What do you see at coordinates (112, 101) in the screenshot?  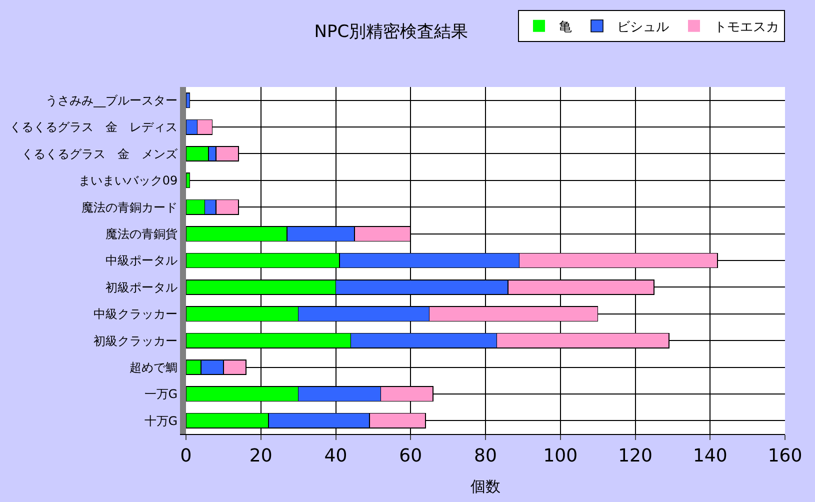 I see `y-tick-label: うさみみ__ブルースター` at bounding box center [112, 101].